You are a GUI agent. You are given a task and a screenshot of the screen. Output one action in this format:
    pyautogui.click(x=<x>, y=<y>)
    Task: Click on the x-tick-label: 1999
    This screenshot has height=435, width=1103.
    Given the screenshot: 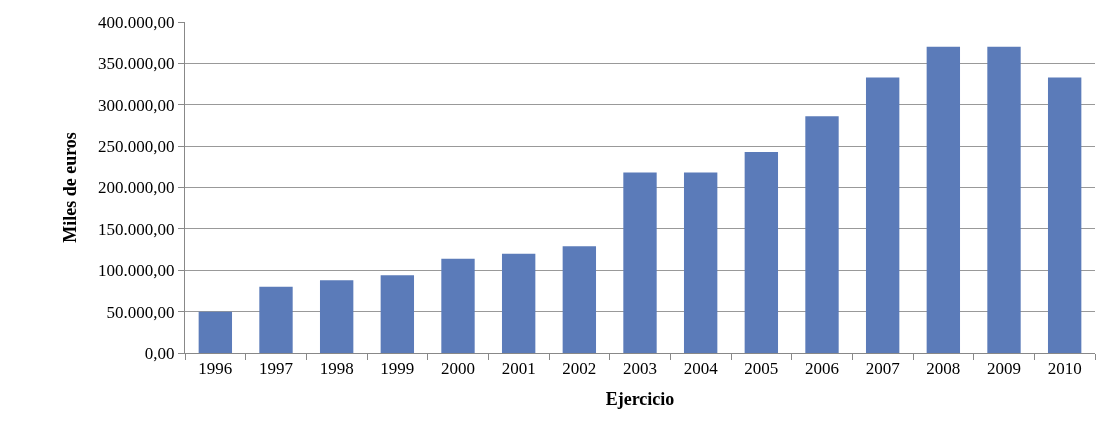 What is the action you would take?
    pyautogui.click(x=397, y=369)
    